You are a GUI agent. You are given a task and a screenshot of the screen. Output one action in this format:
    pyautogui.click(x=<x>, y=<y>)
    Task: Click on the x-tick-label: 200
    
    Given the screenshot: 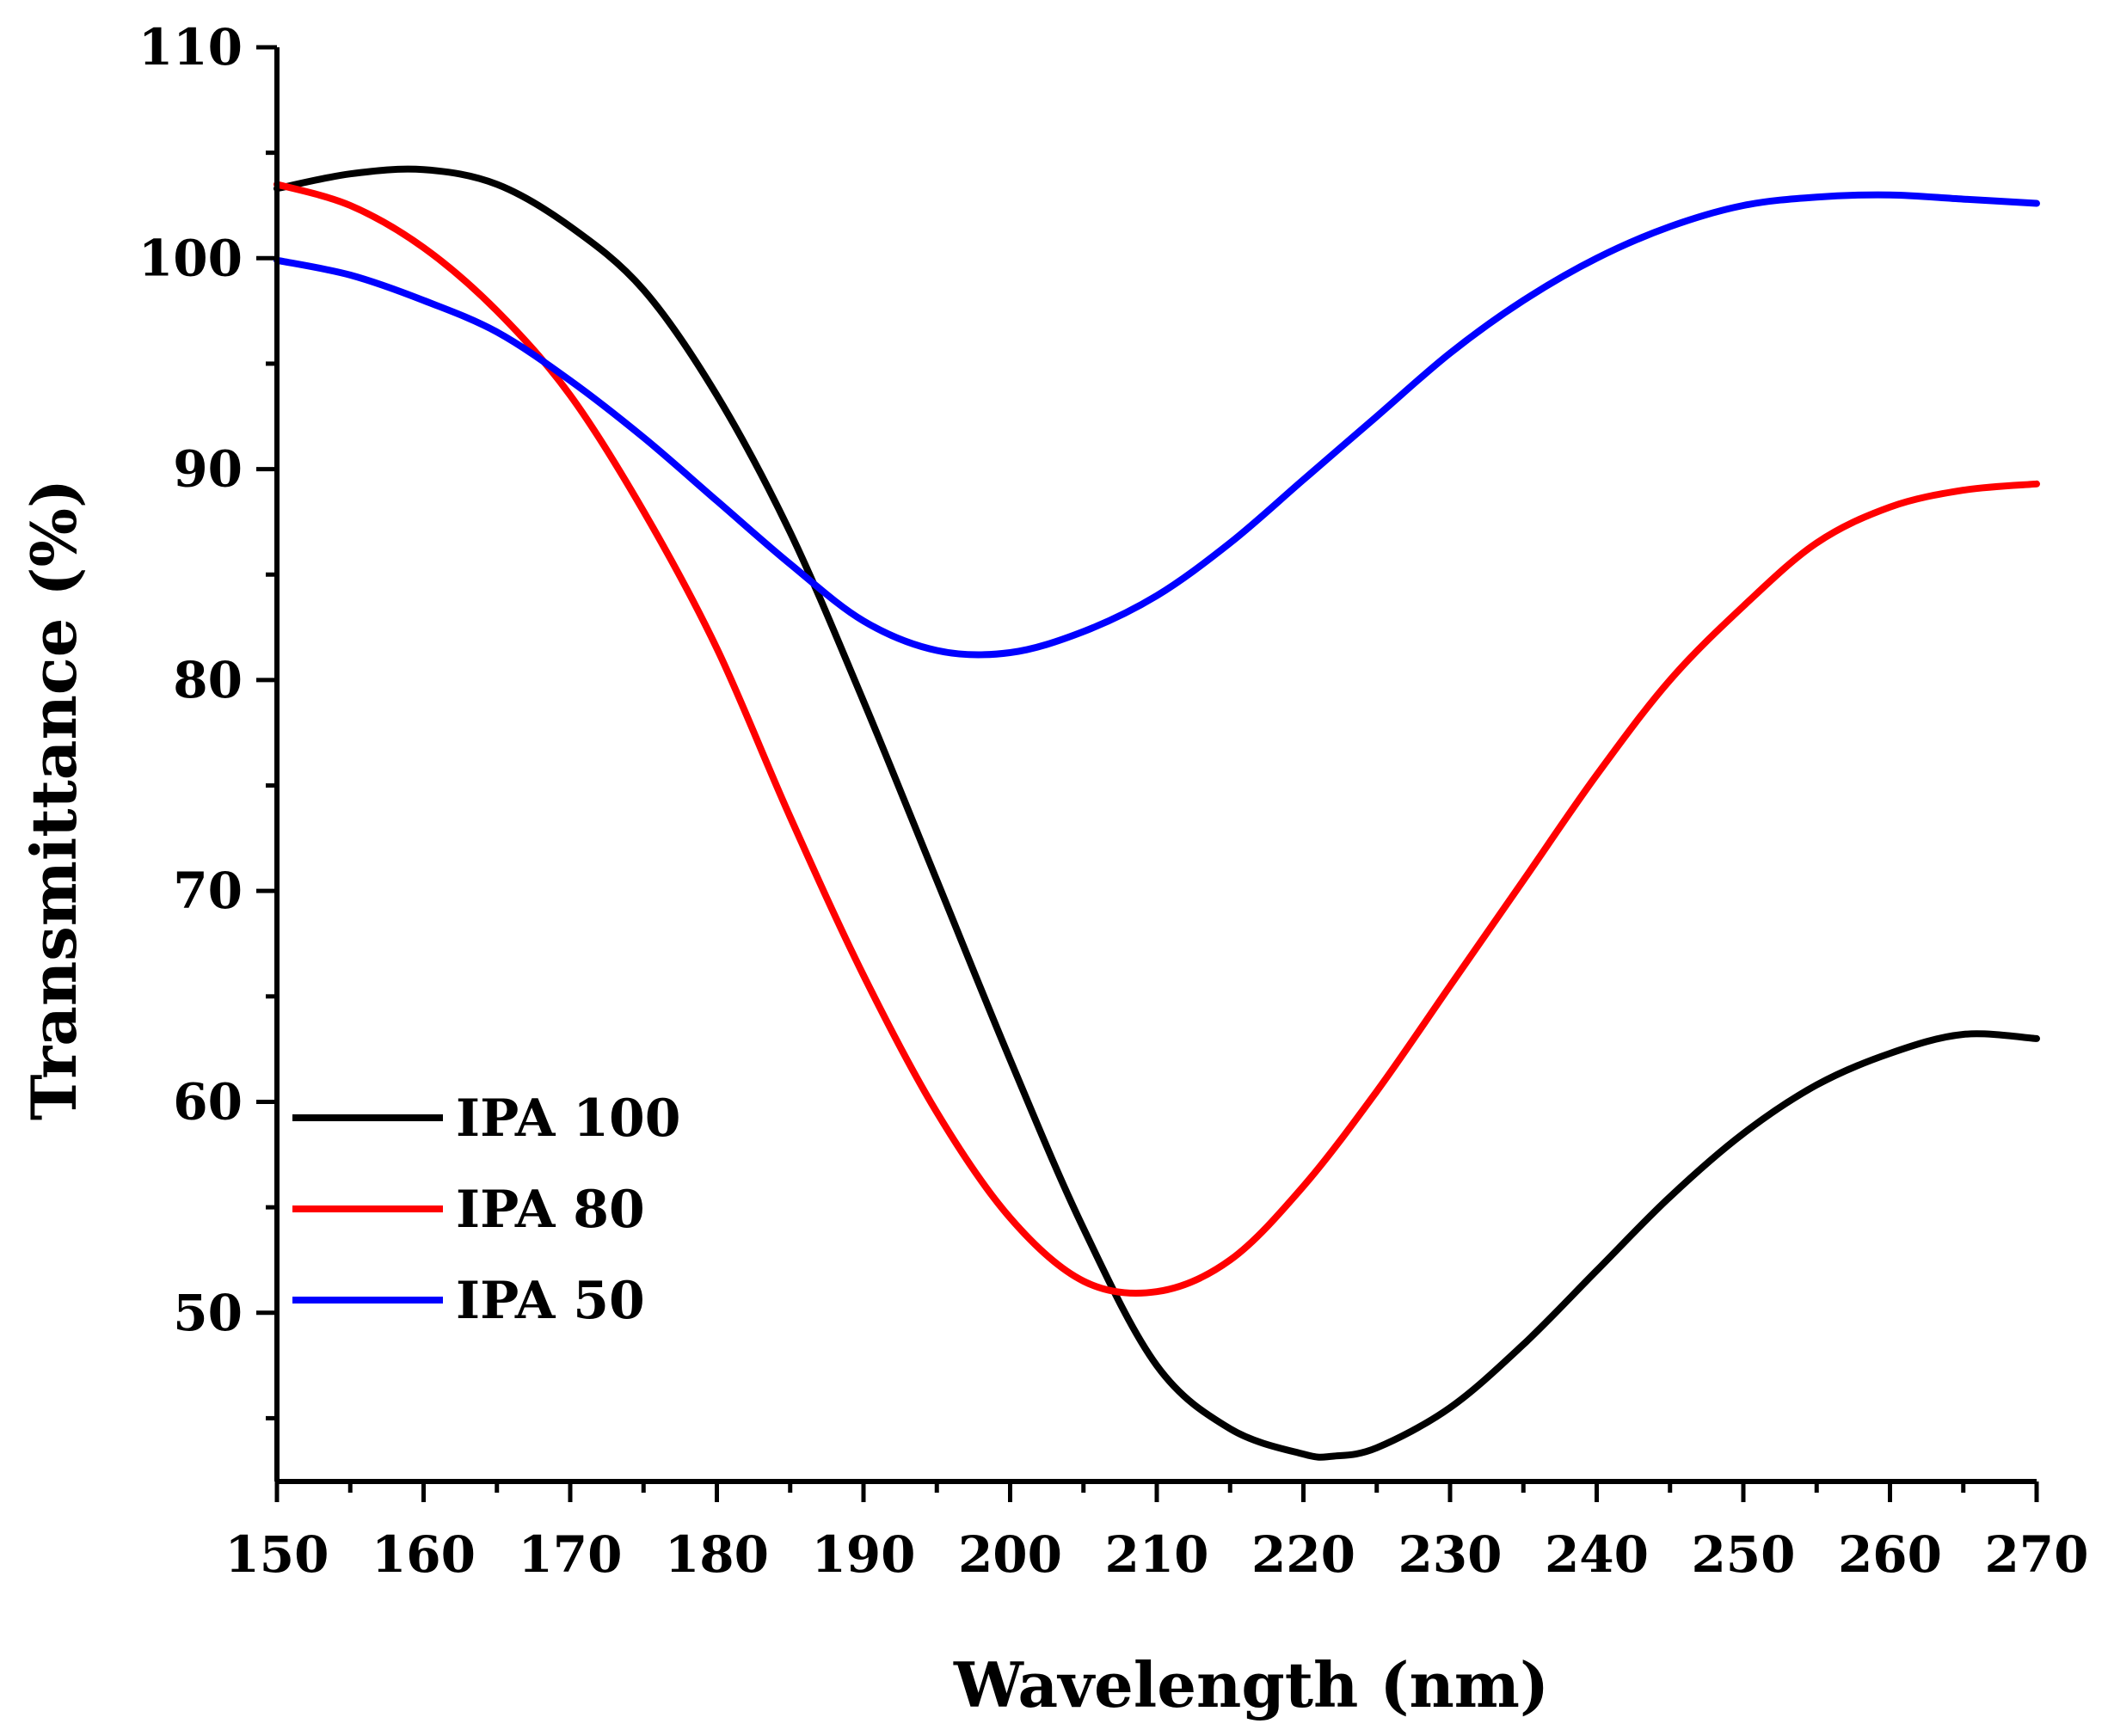 What is the action you would take?
    pyautogui.click(x=1010, y=1554)
    